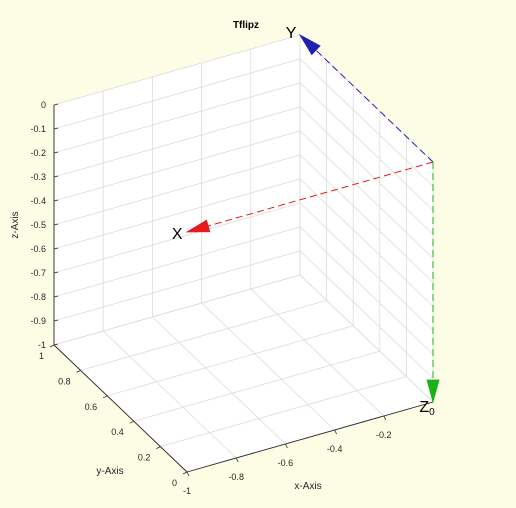 The height and width of the screenshot is (508, 516). What do you see at coordinates (187, 491) in the screenshot?
I see `x-tick-label: -1` at bounding box center [187, 491].